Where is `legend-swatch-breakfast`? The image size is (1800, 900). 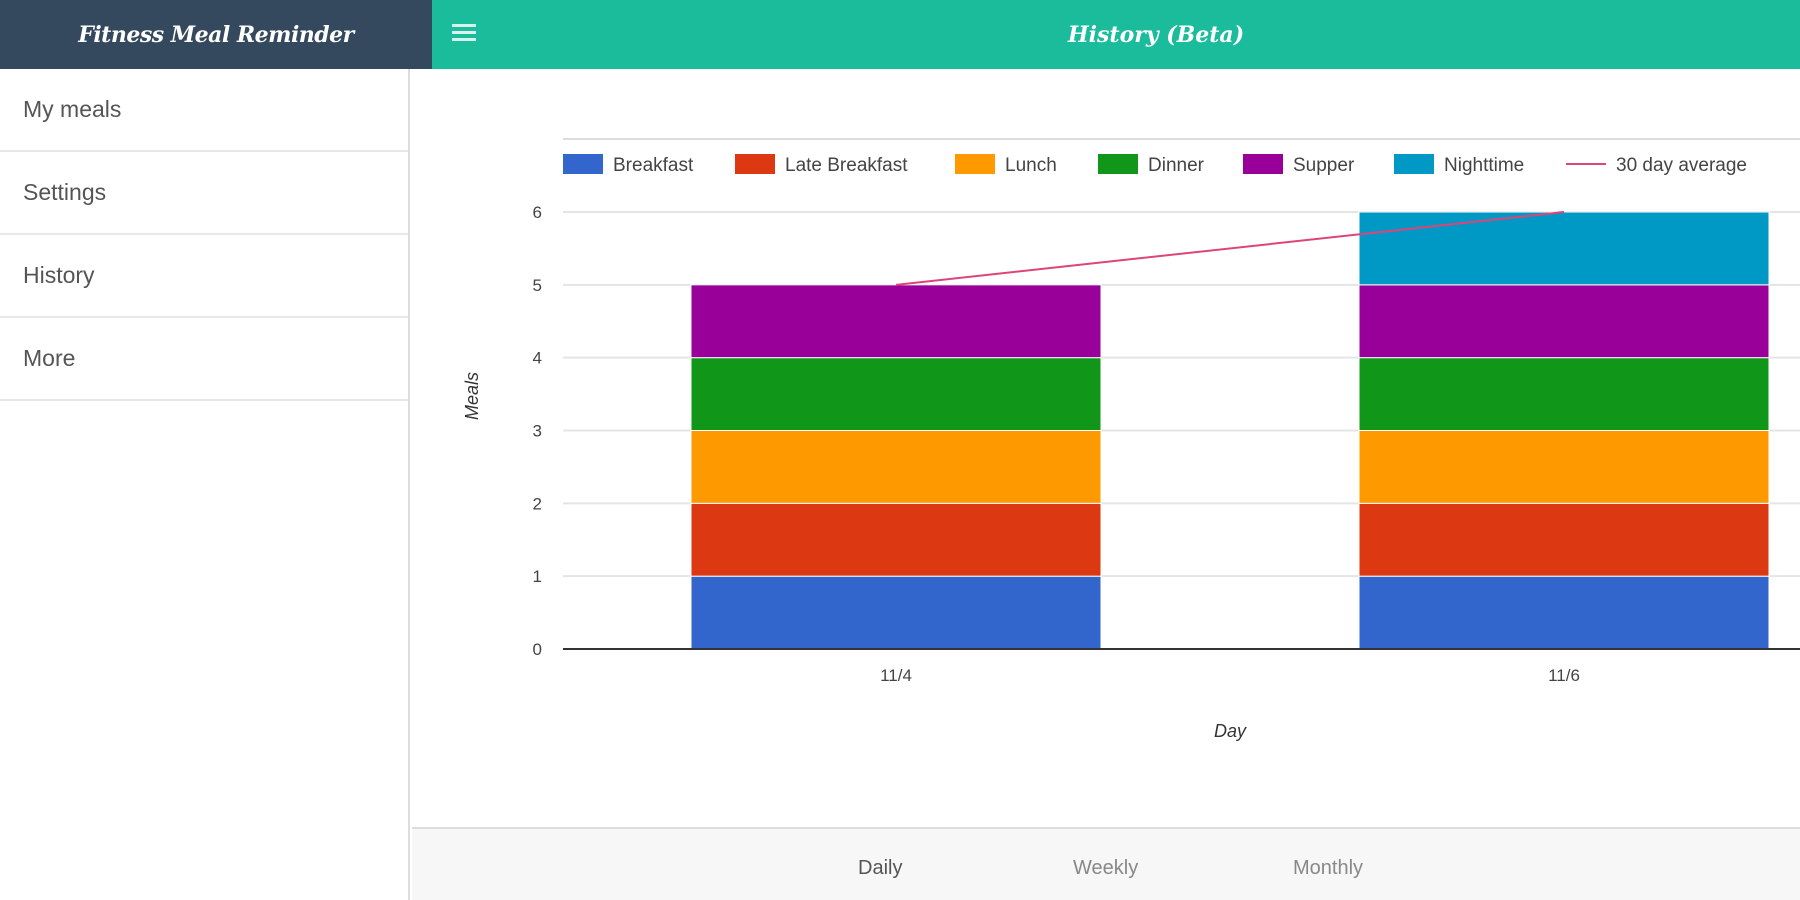
legend-swatch-breakfast is located at coordinates (583, 164).